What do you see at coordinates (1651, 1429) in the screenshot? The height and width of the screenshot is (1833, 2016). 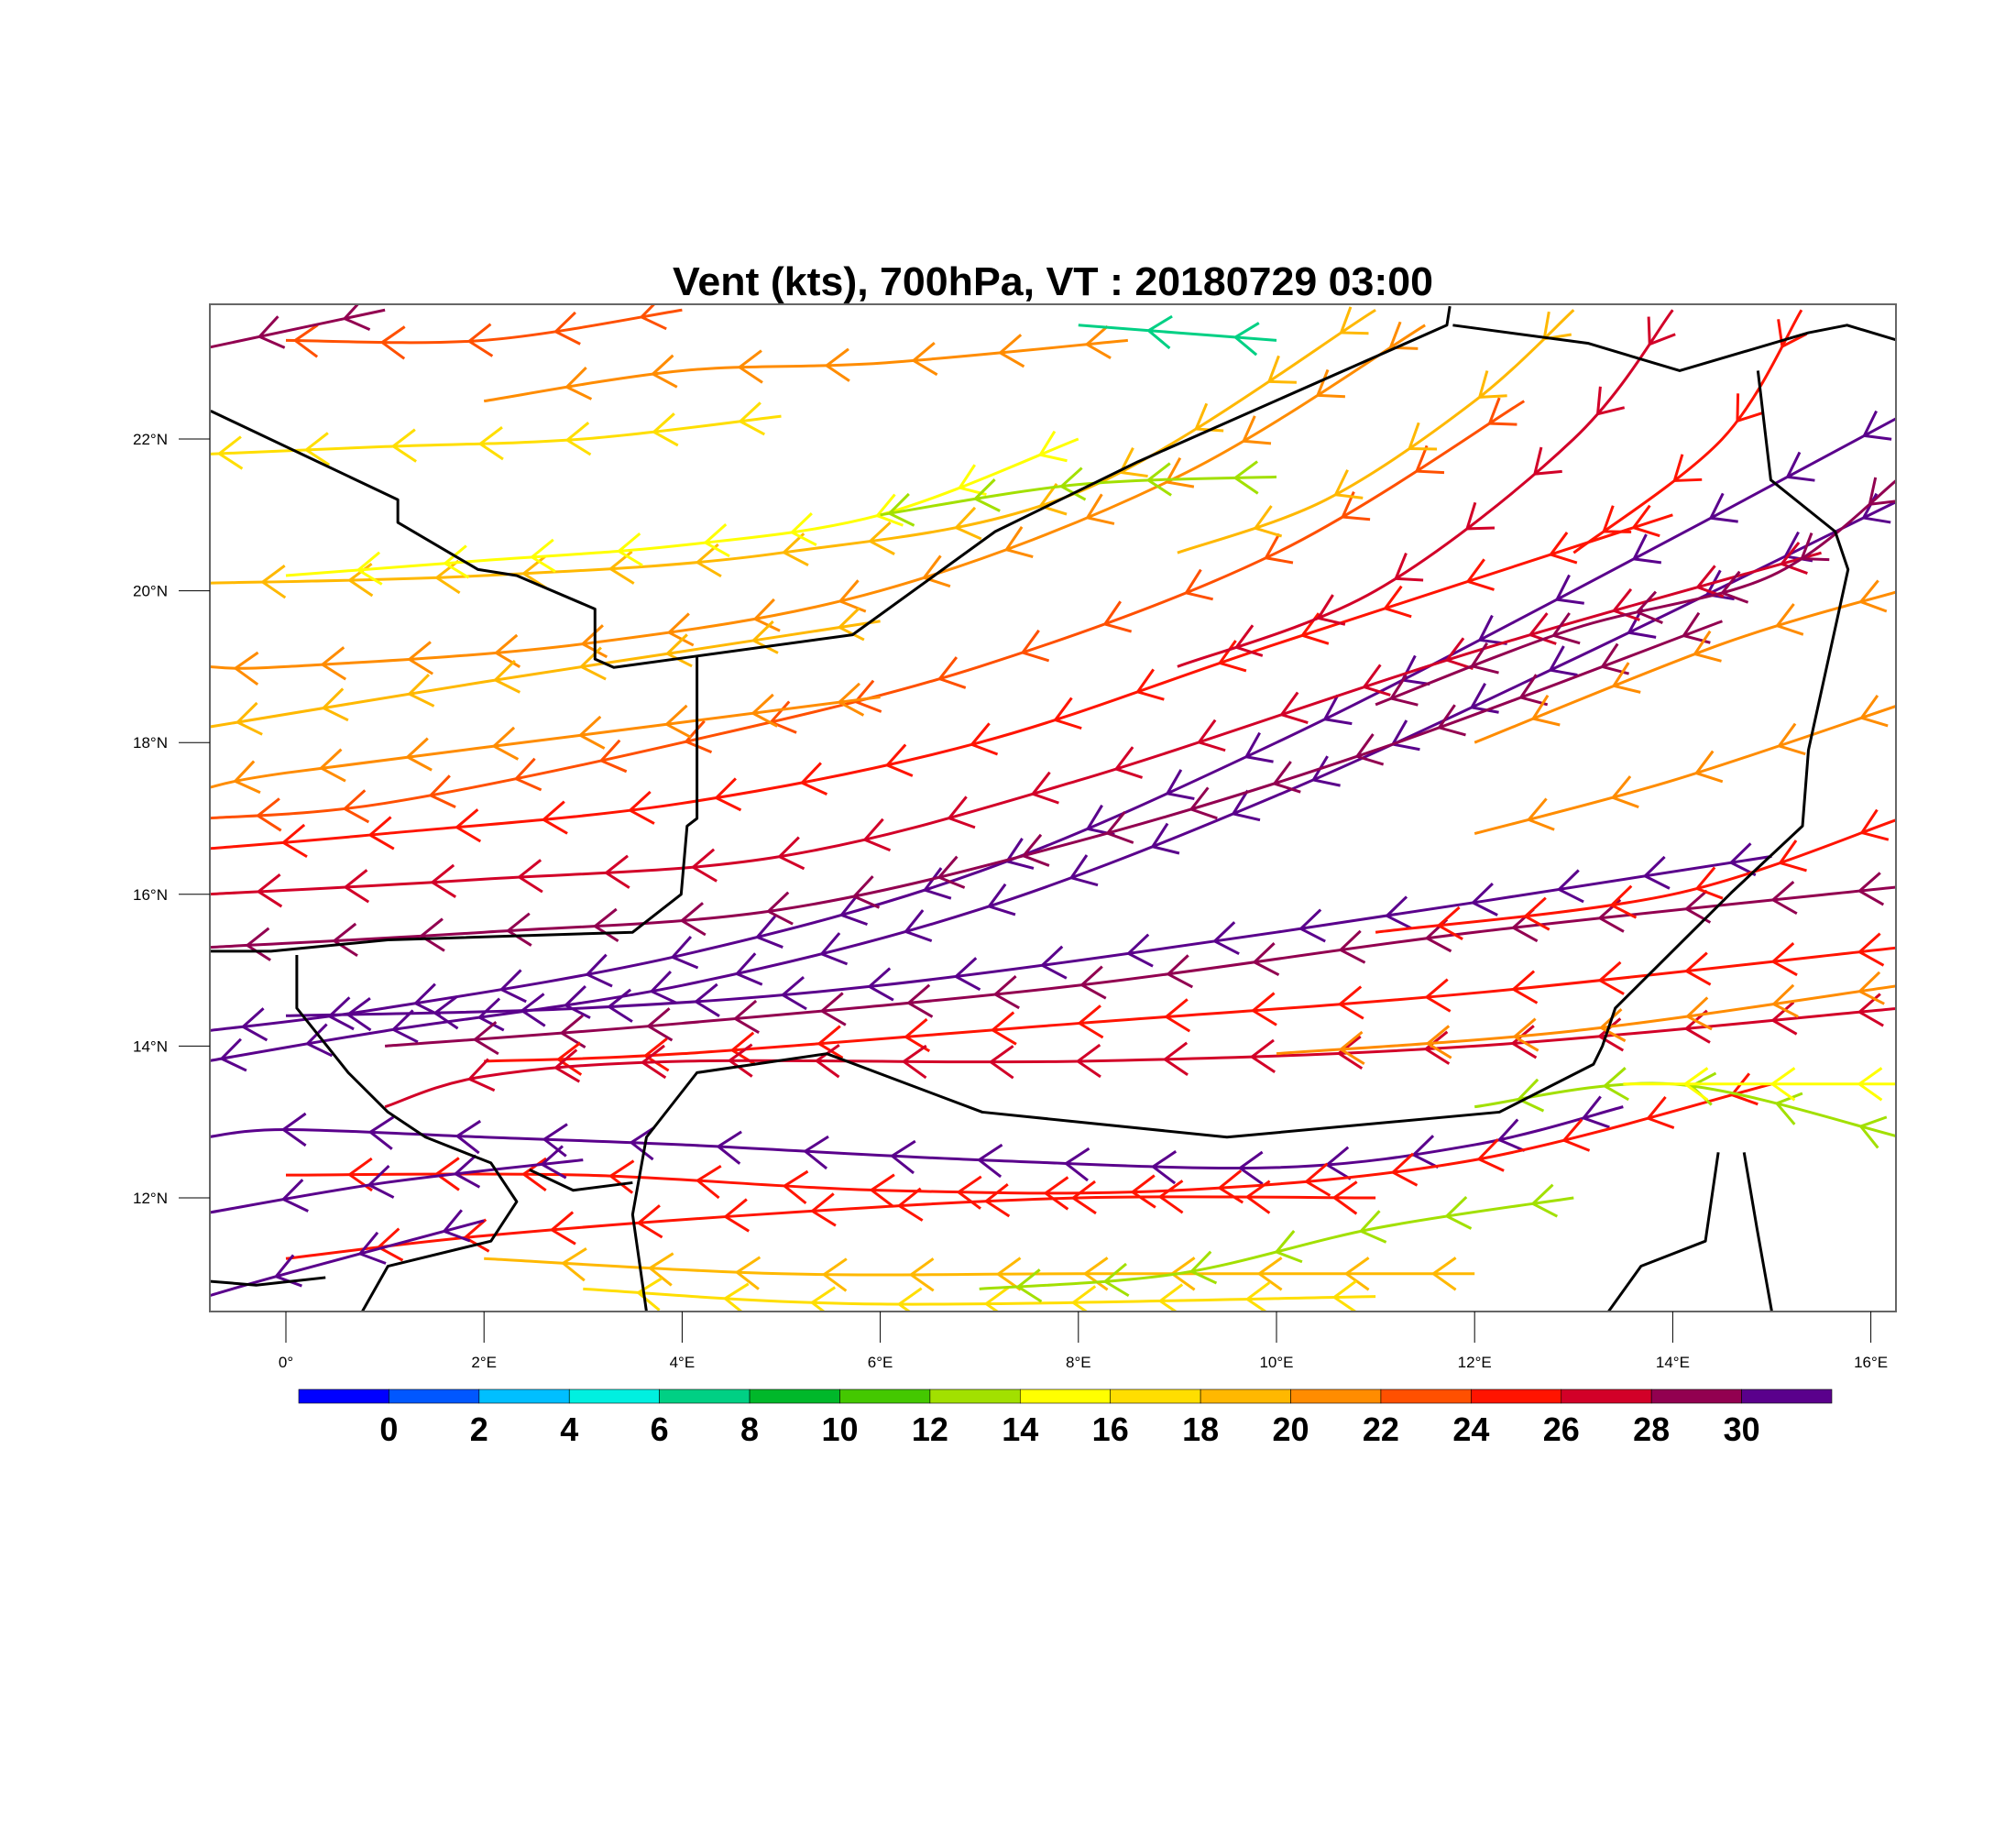 I see `colorbar-label: 28` at bounding box center [1651, 1429].